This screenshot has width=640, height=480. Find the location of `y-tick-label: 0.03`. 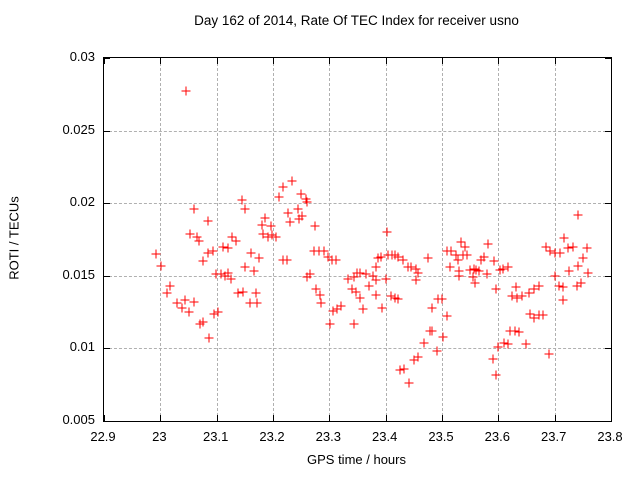

y-tick-label: 0.03 is located at coordinates (82, 56).